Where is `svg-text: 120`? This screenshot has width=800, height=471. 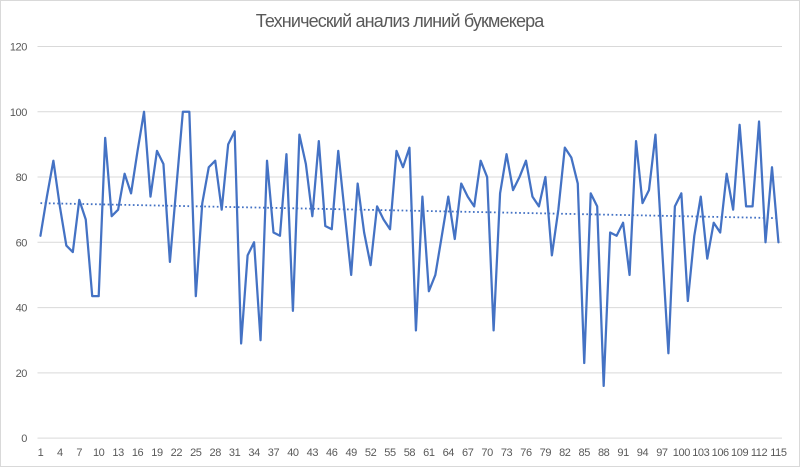
svg-text: 120 is located at coordinates (18, 48).